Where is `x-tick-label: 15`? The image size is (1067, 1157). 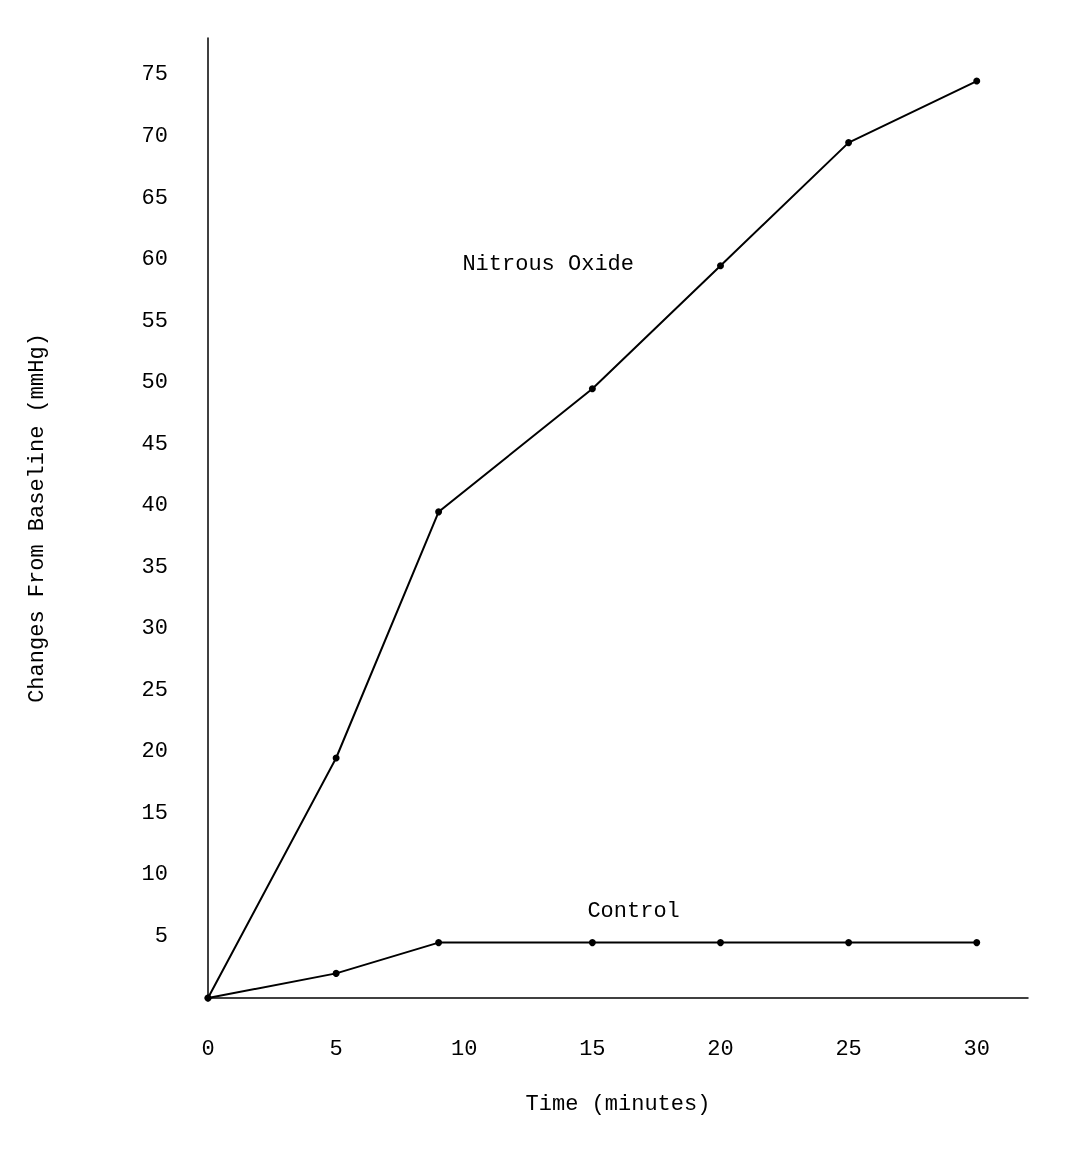 x-tick-label: 15 is located at coordinates (592, 1049).